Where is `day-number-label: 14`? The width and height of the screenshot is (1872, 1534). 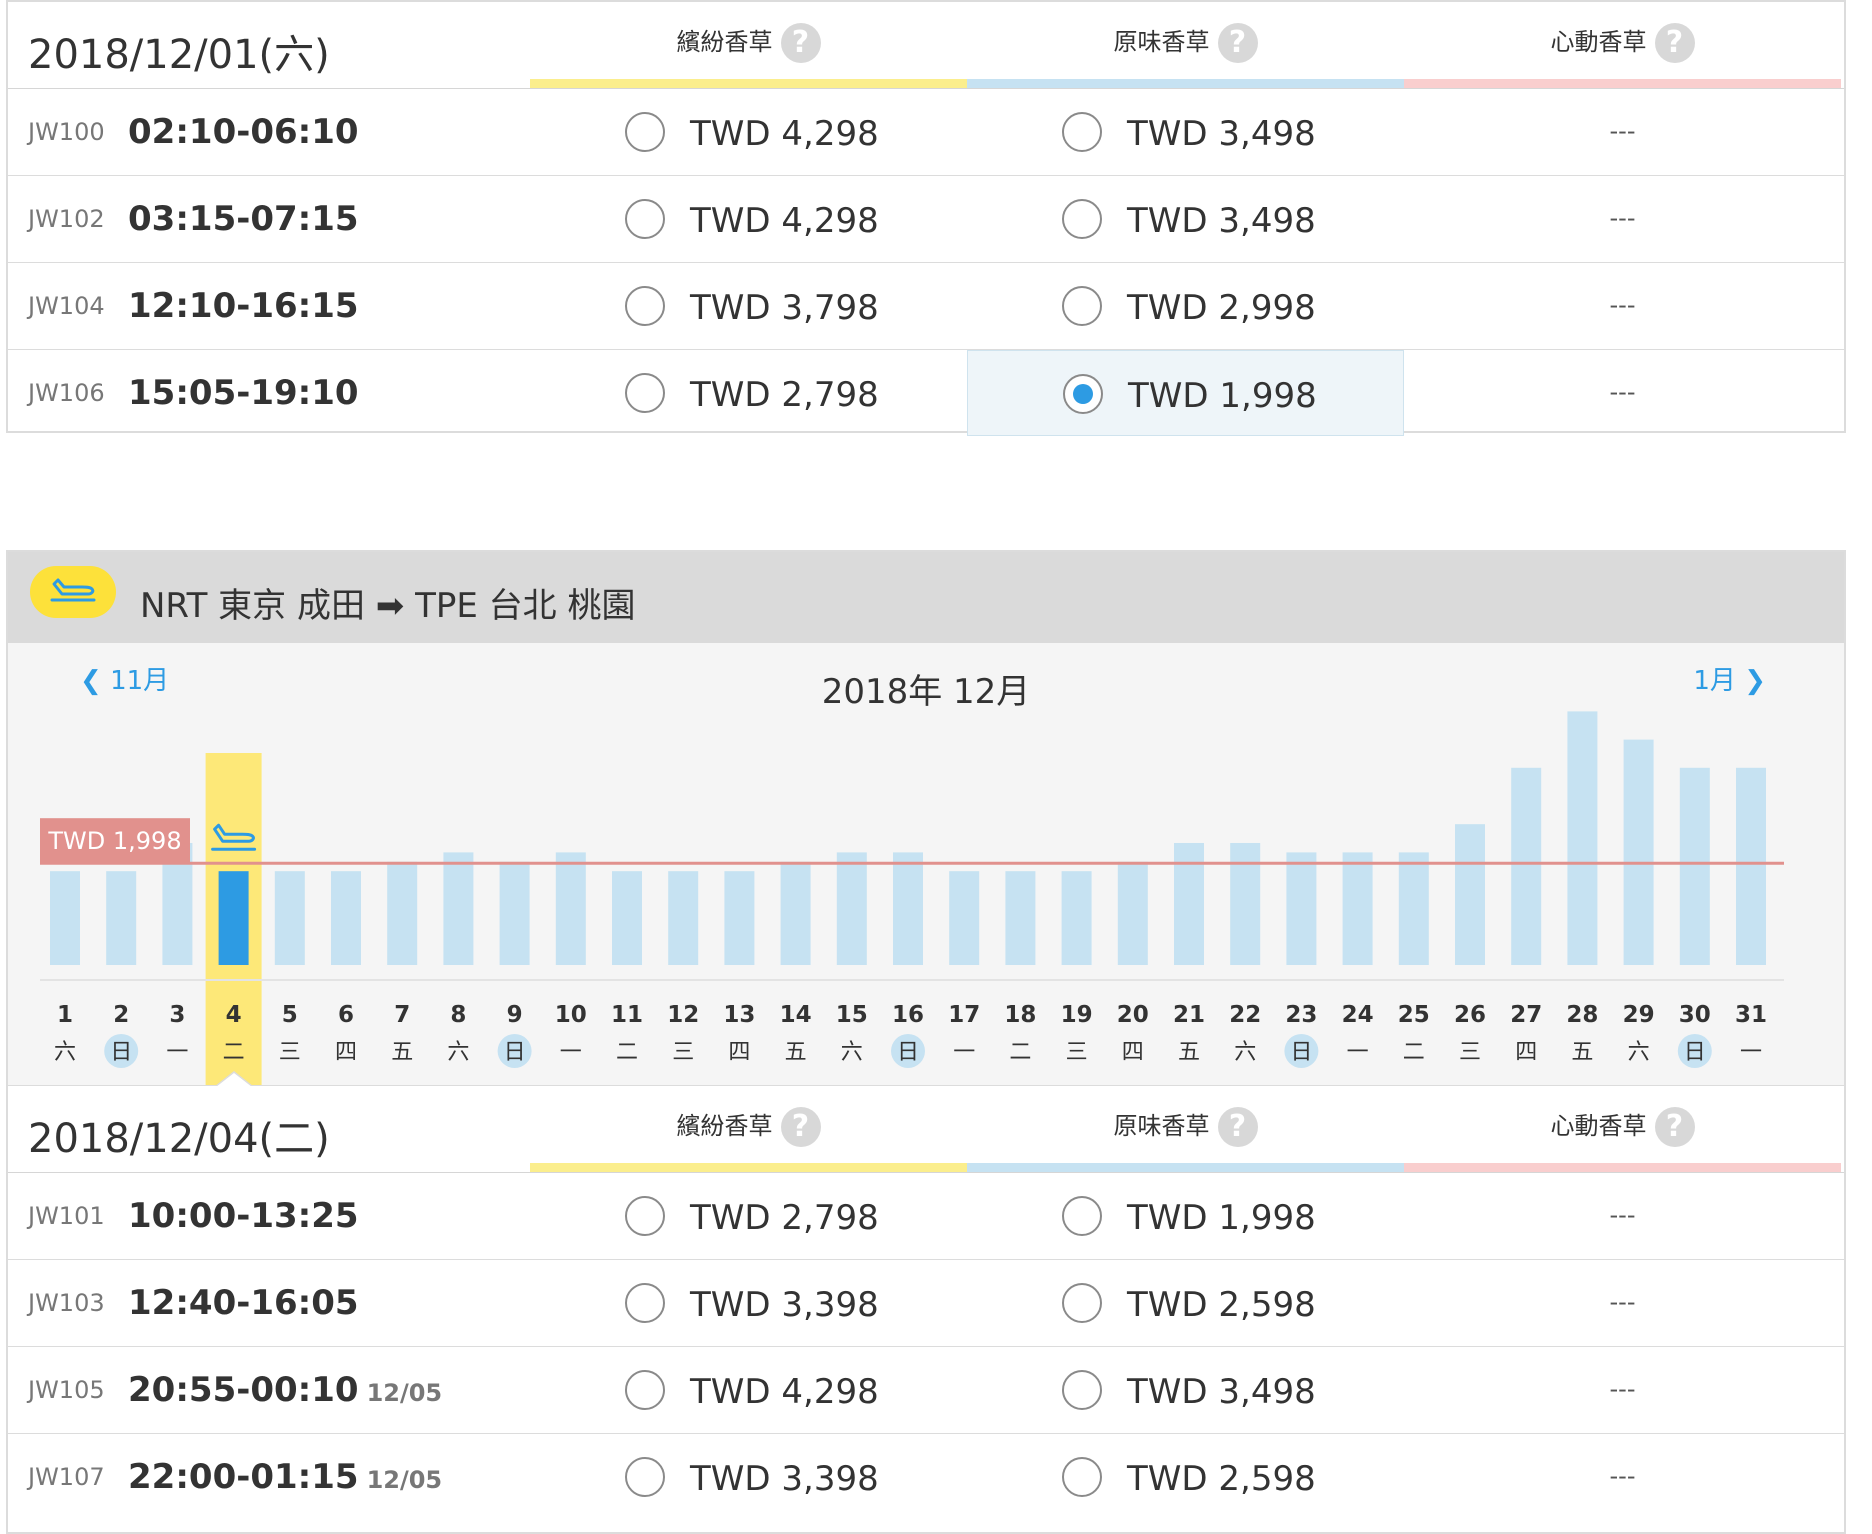
day-number-label: 14 is located at coordinates (796, 1015).